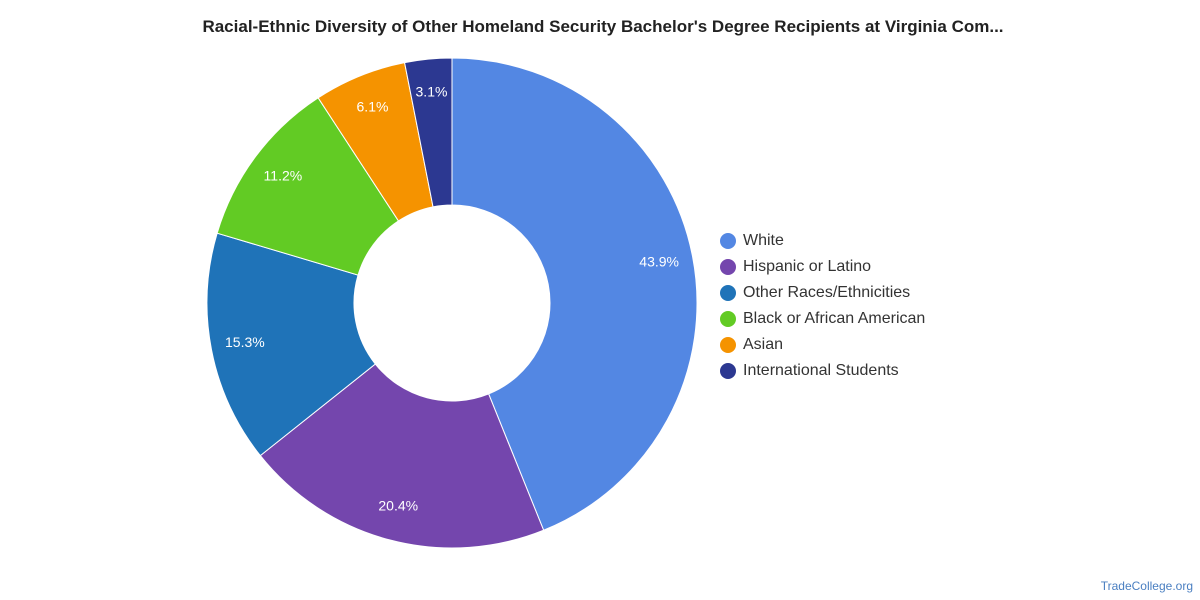 The image size is (1200, 600). What do you see at coordinates (398, 506) in the screenshot?
I see `slice-label-hispanic-or-latino: 20.4%` at bounding box center [398, 506].